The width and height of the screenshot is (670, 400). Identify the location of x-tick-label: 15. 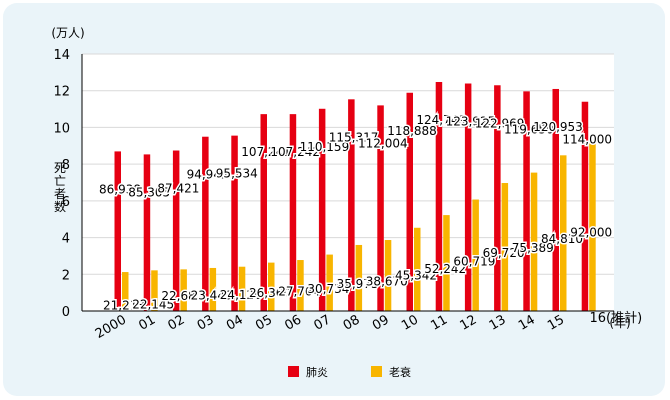
(556, 322).